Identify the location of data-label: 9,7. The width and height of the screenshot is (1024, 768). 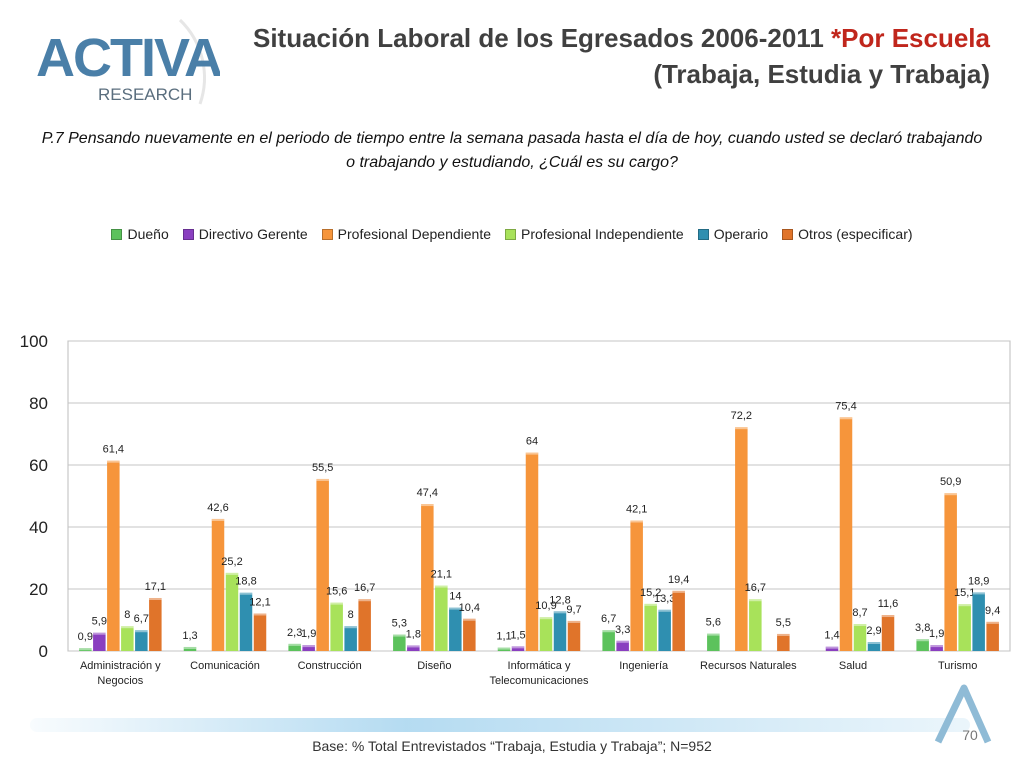
(573, 610).